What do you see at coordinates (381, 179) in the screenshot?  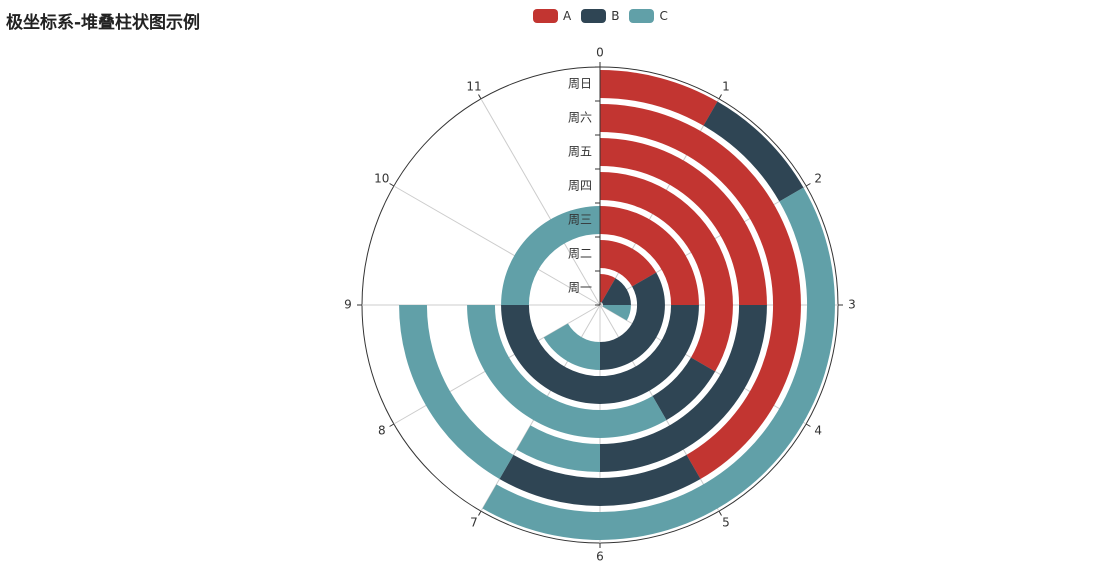 I see `angle-tick-label: 10` at bounding box center [381, 179].